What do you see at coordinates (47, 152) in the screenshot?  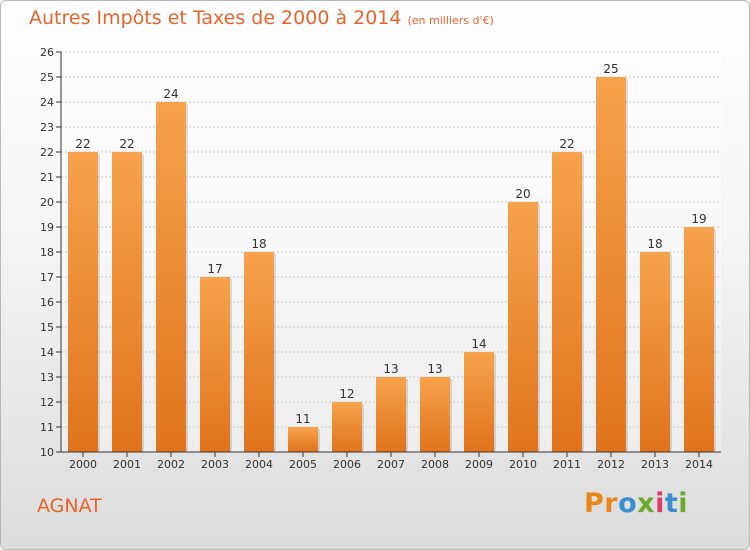 I see `y-tick-label: 22` at bounding box center [47, 152].